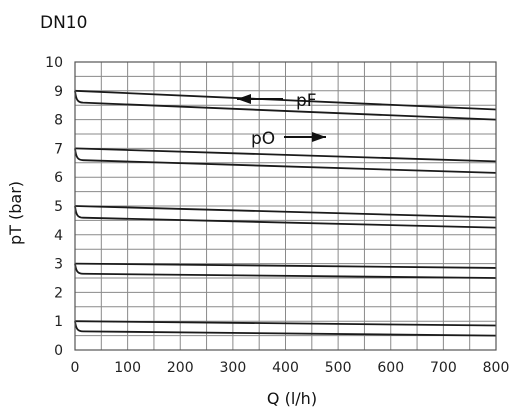 The height and width of the screenshot is (412, 518). Describe the element at coordinates (58, 322) in the screenshot. I see `y-tick-label: 1` at that location.